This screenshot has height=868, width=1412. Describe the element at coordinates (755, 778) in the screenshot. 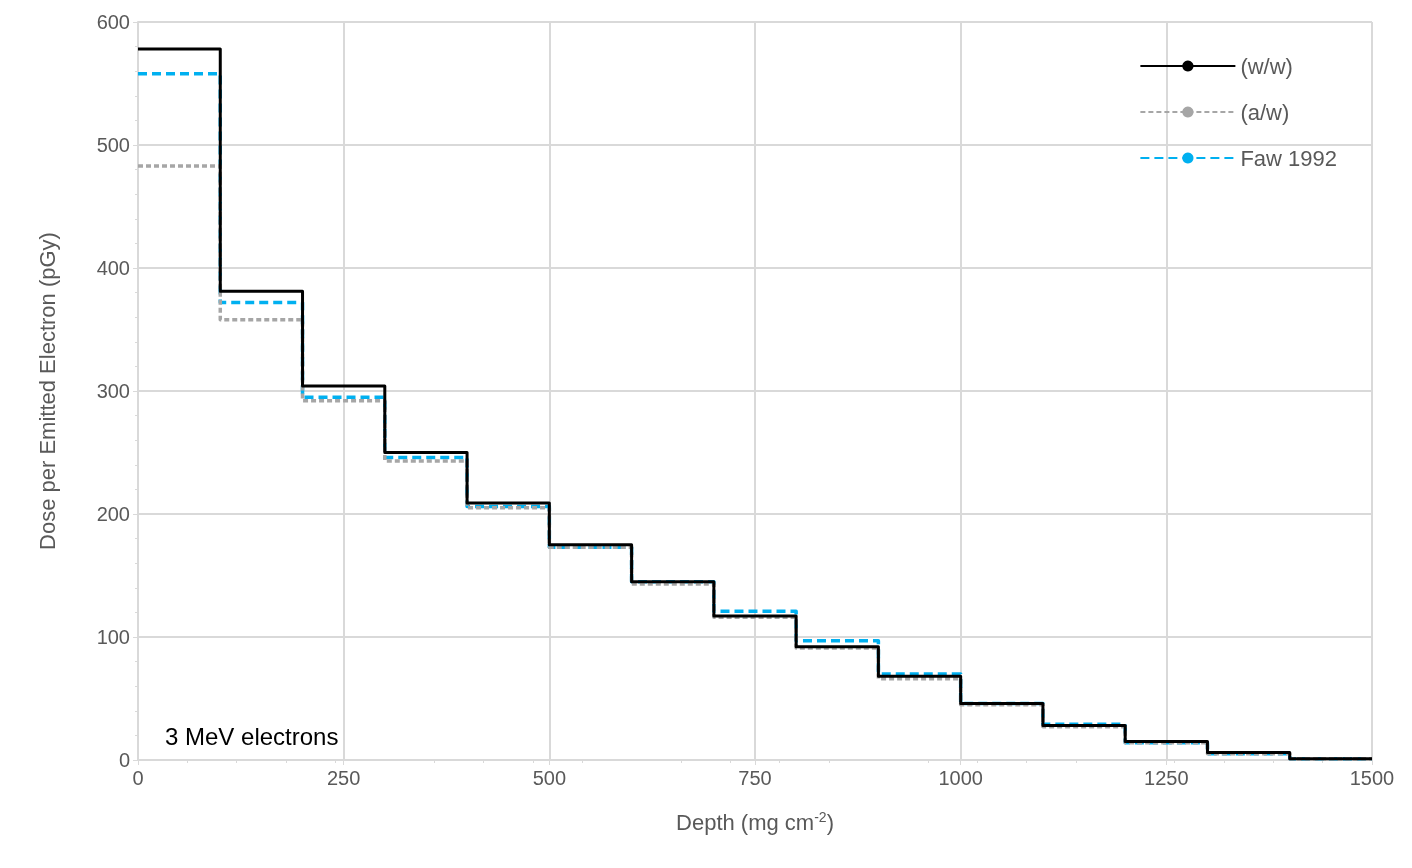

I see `x-tick-label: 750` at that location.